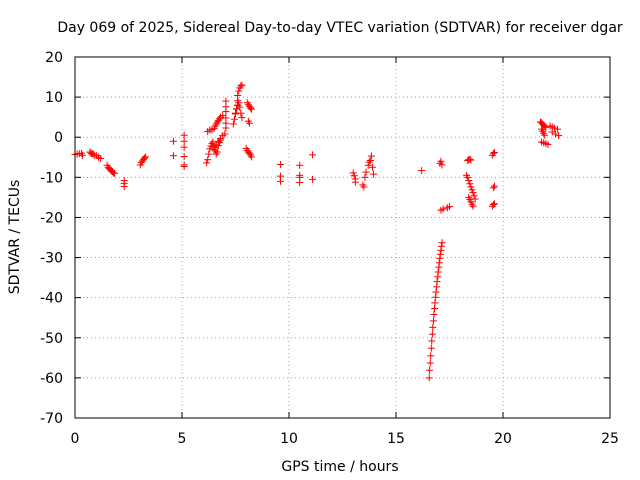 Image resolution: width=640 pixels, height=480 pixels. Describe the element at coordinates (51, 339) in the screenshot. I see `y-tick-label: -50` at that location.